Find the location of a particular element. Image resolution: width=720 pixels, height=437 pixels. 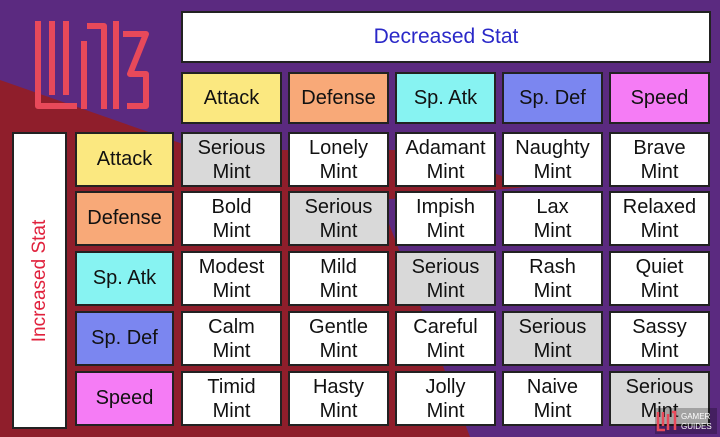

nature-cell: Lonely Mint is located at coordinates (338, 159).